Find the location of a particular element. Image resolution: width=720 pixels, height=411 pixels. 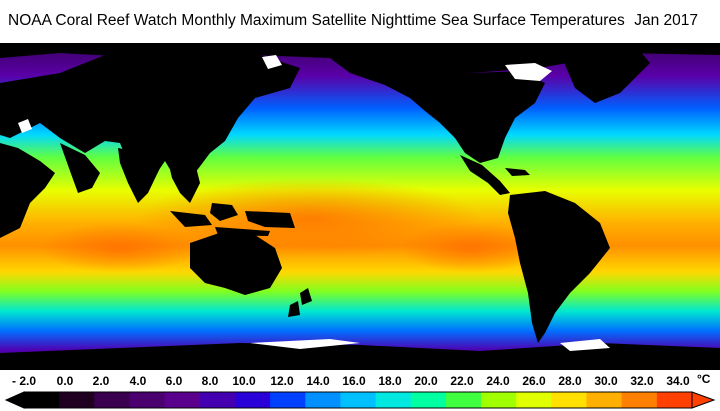

legend-tick: - 2.0 is located at coordinates (24, 381).